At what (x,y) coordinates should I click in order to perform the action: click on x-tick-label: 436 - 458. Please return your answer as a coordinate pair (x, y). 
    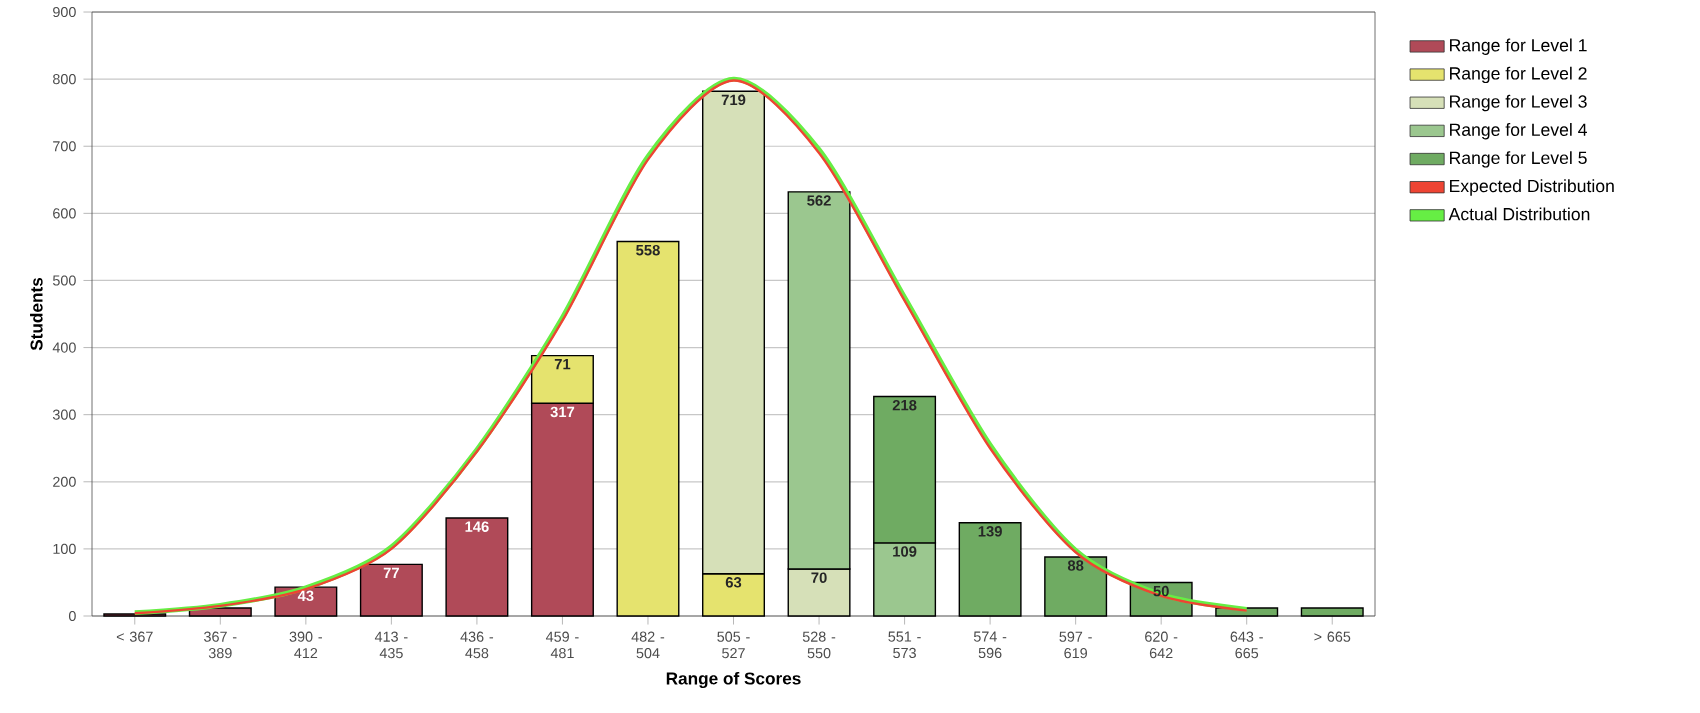
    Looking at the image, I should click on (477, 645).